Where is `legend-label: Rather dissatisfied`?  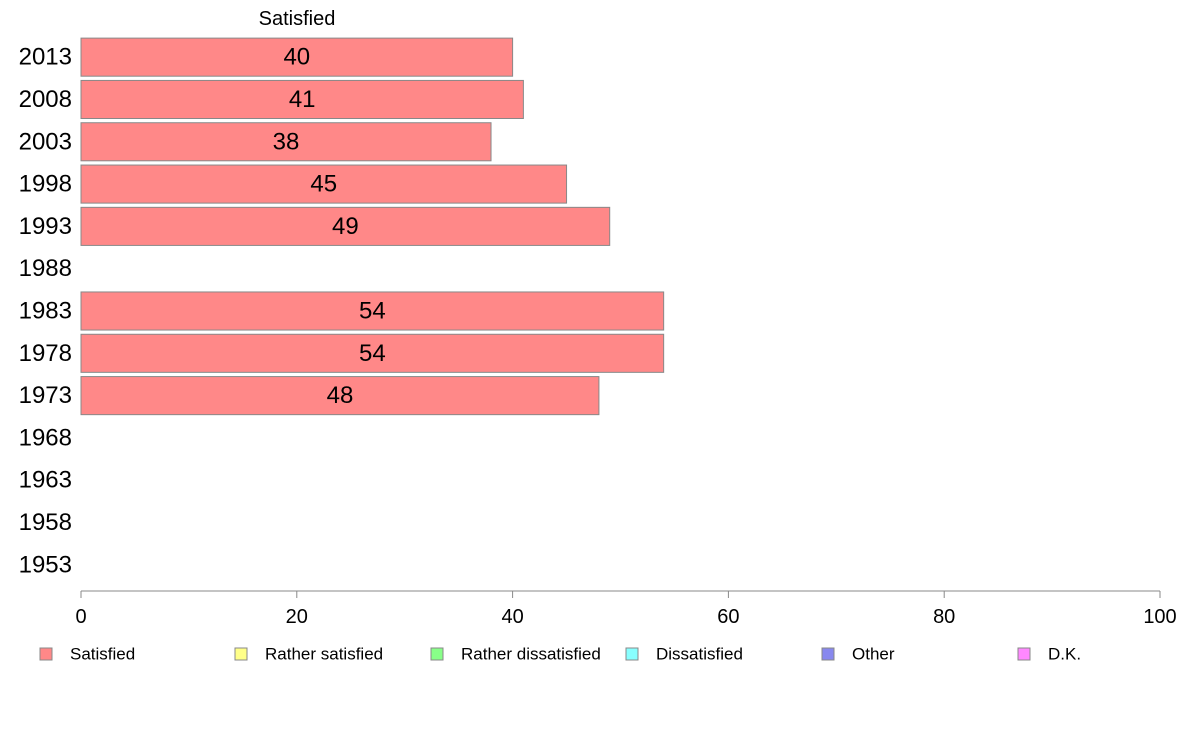
legend-label: Rather dissatisfied is located at coordinates (531, 654).